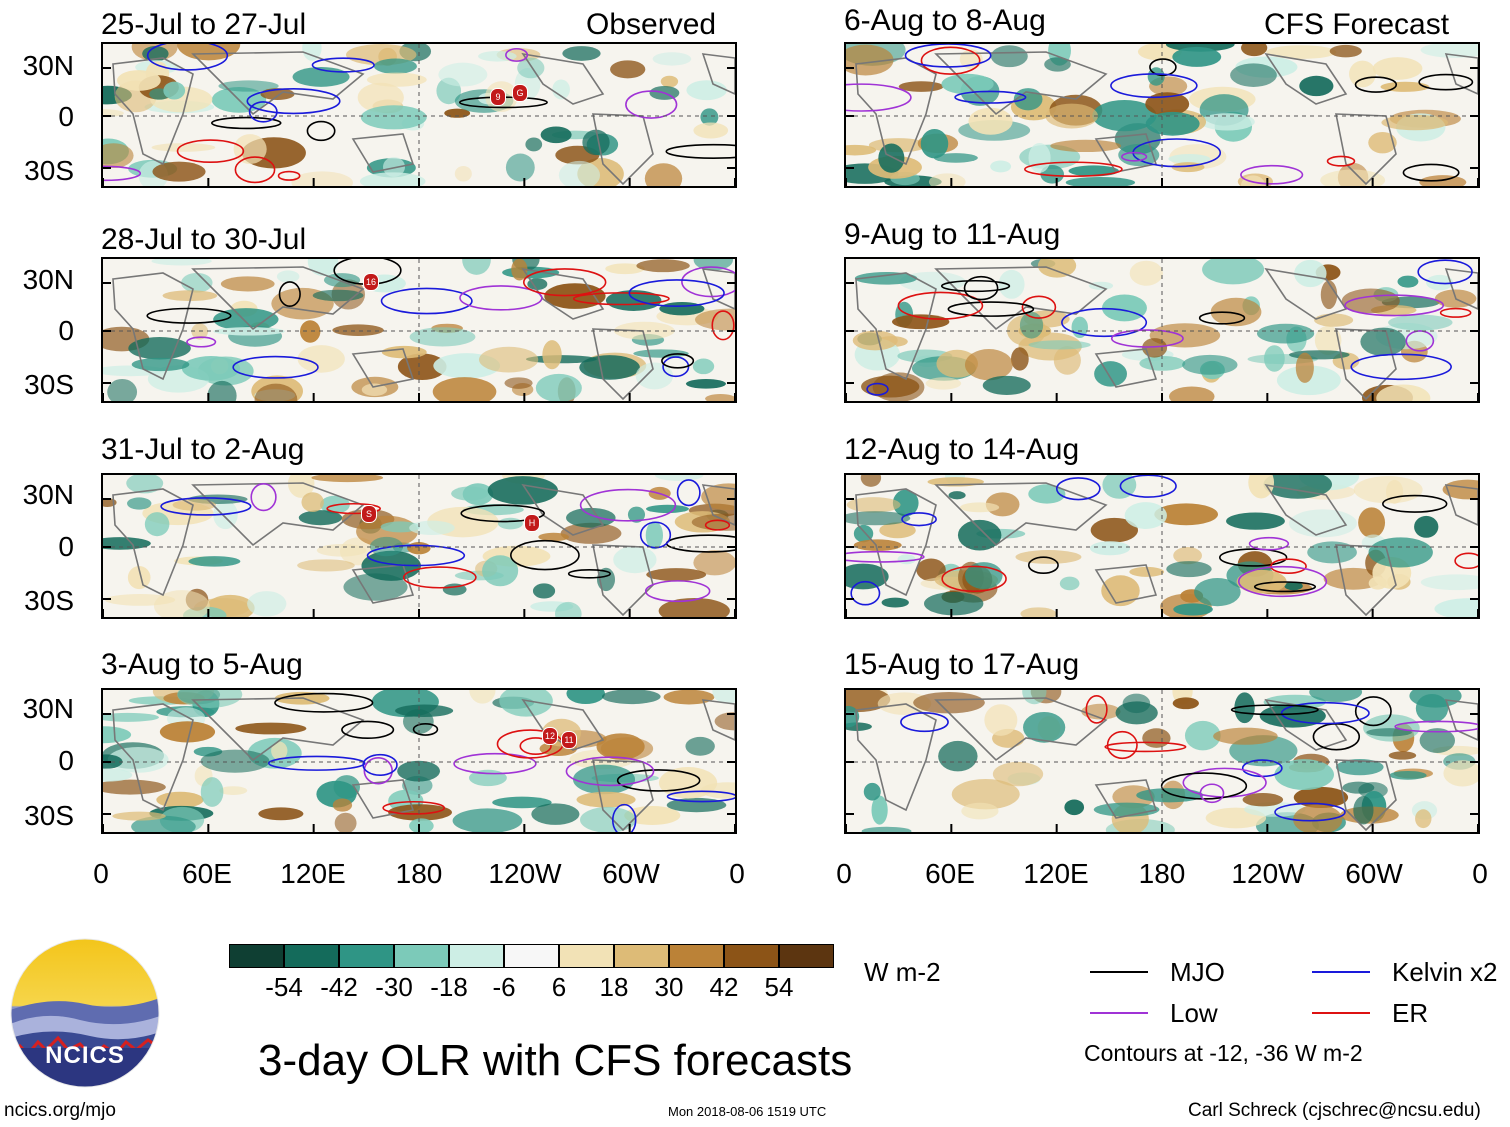 This screenshot has height=1127, width=1510. I want to click on olr-map, so click(1162, 546).